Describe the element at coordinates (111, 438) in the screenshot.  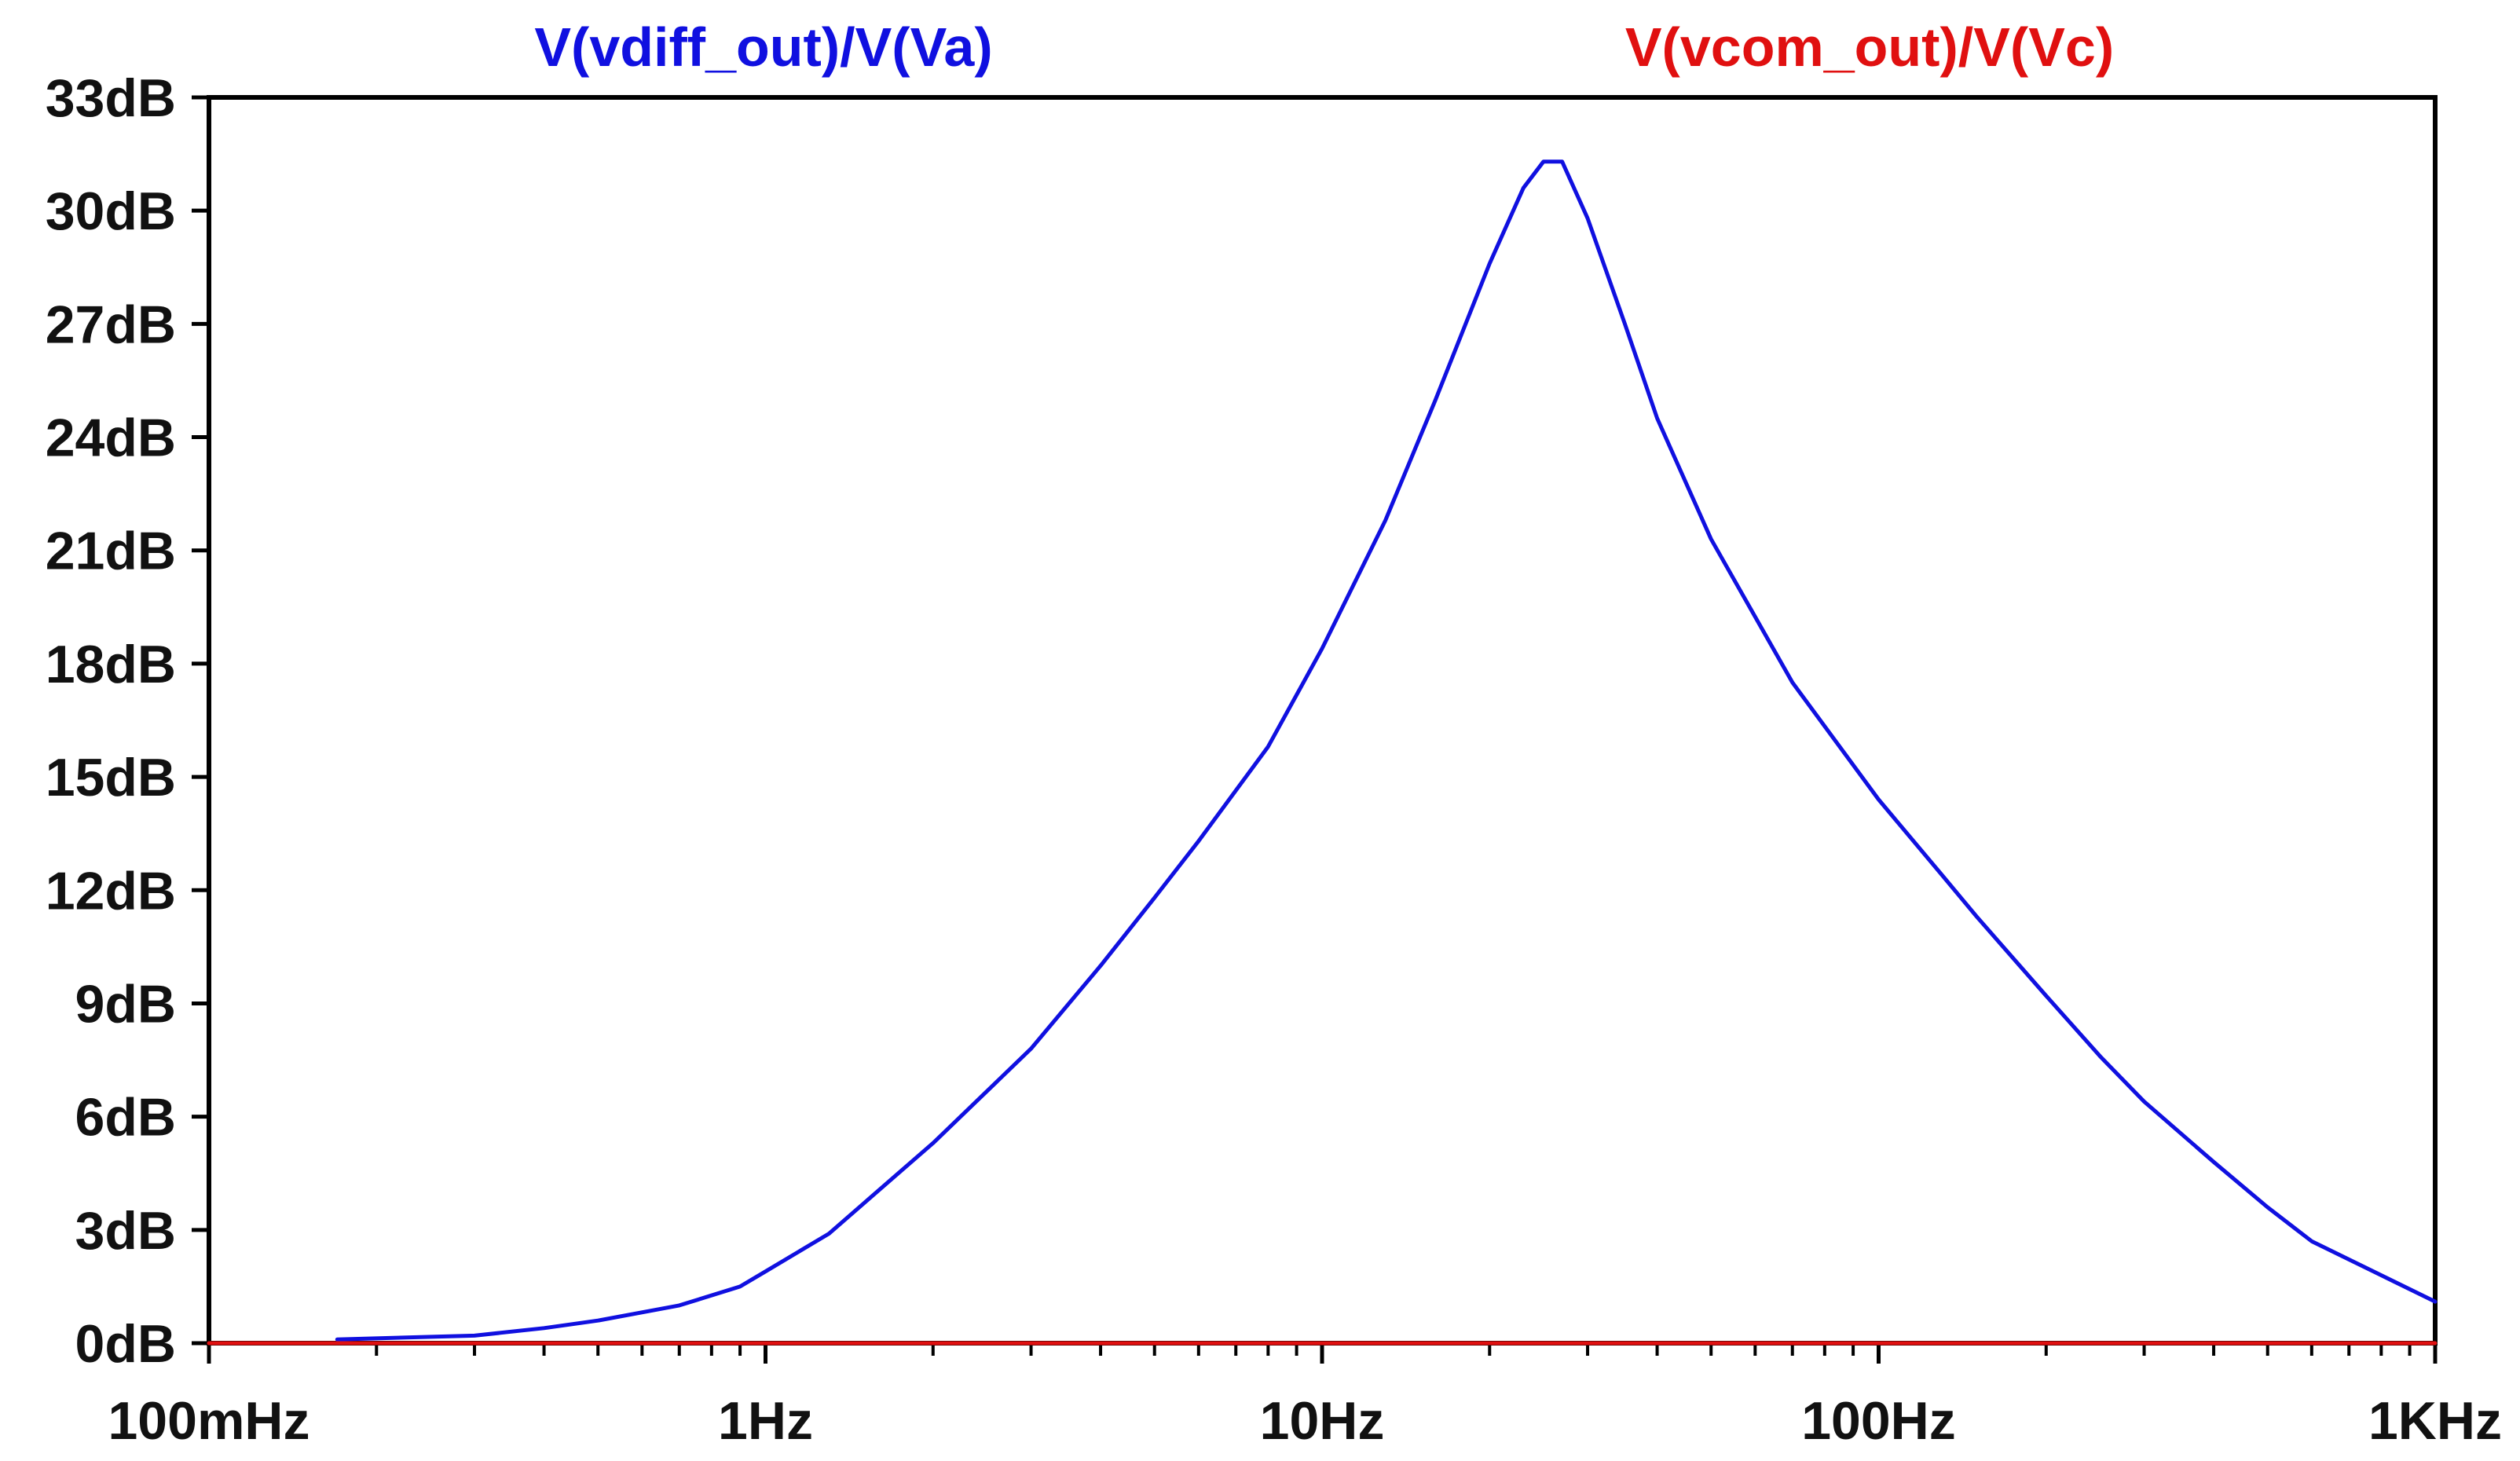
I see `y-tick-label: 24dB` at that location.